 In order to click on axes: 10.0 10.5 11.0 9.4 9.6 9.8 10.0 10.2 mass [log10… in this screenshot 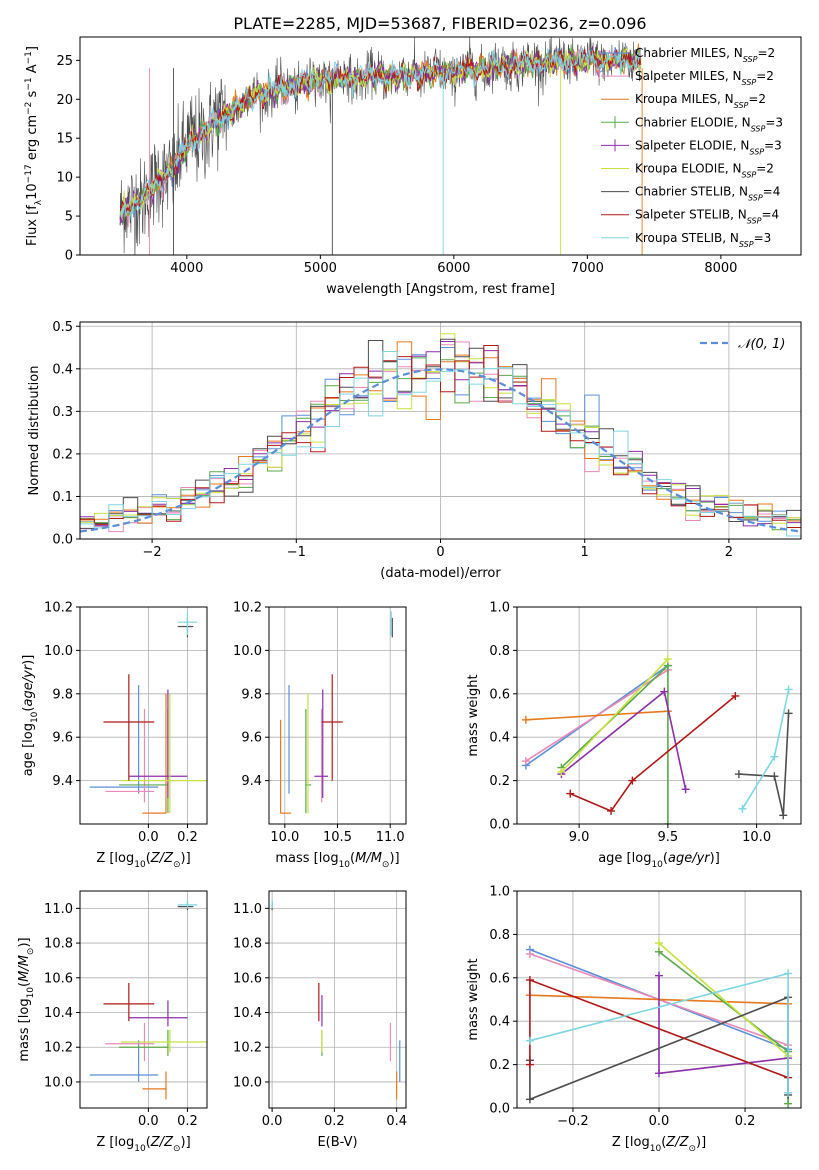, I will do `click(320, 735)`.